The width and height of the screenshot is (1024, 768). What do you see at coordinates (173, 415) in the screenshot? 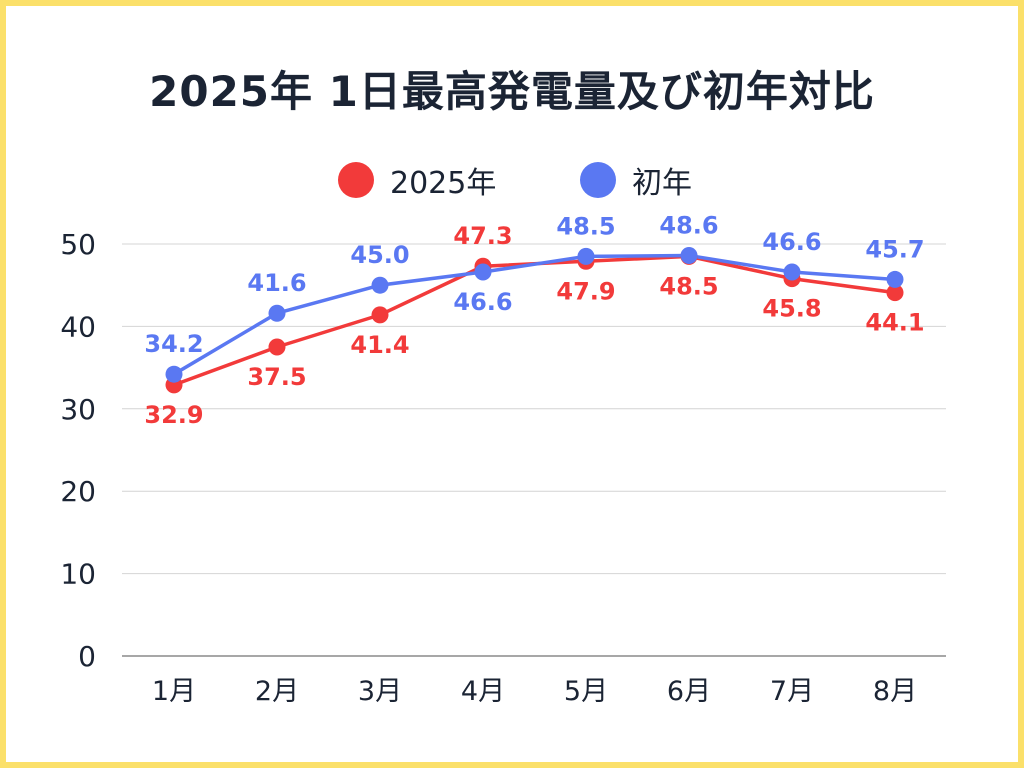
I see `data-label-2025: 32.9` at bounding box center [173, 415].